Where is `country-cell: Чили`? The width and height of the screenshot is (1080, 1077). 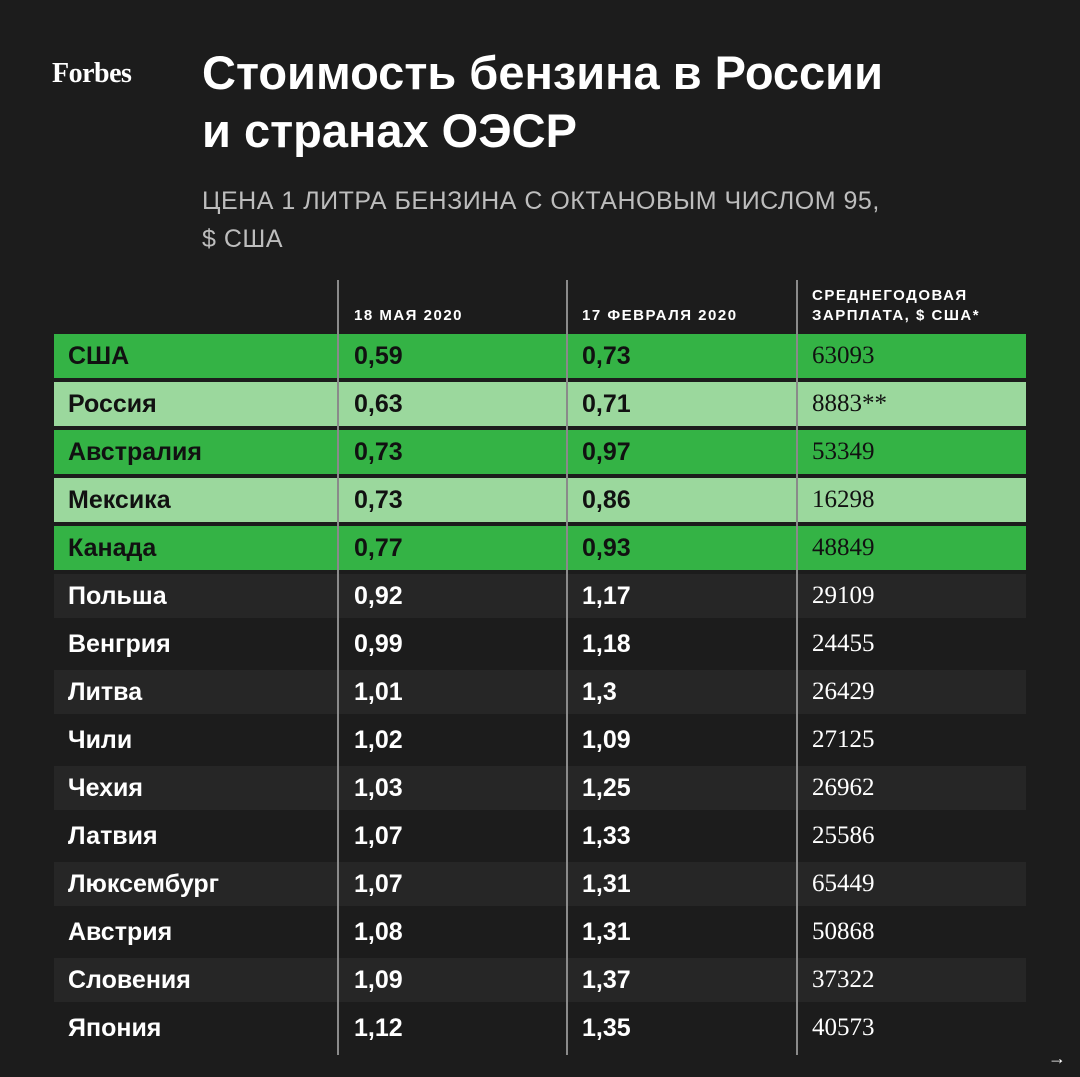 country-cell: Чили is located at coordinates (100, 740).